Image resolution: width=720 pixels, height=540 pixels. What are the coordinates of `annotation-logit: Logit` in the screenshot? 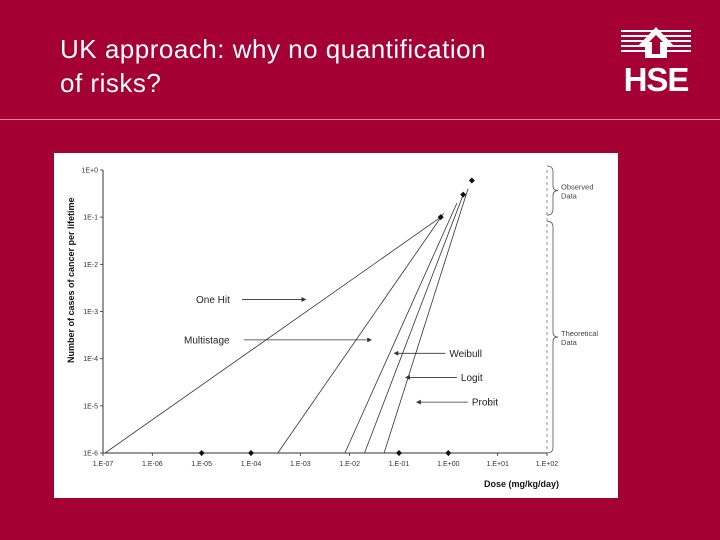 It's located at (472, 378).